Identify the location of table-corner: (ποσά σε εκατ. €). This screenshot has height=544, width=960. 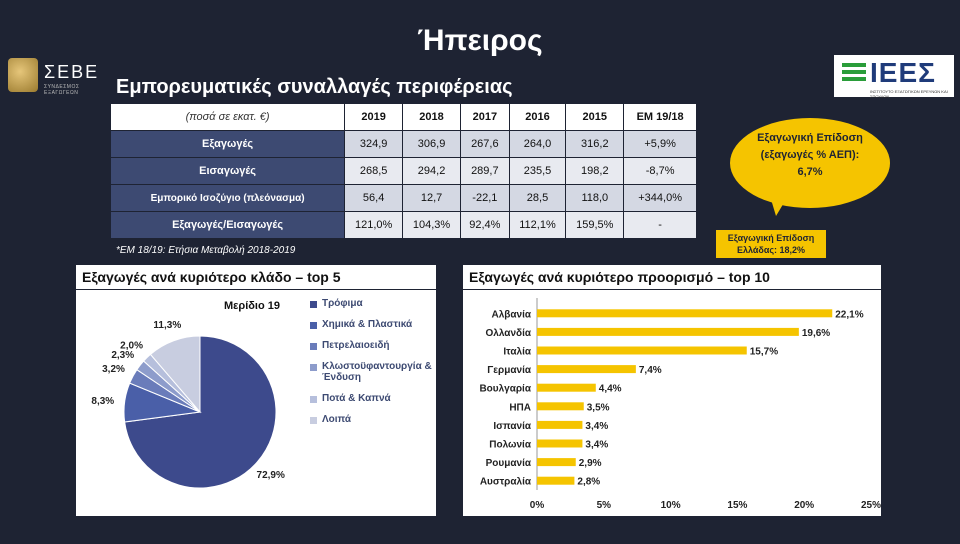
(227, 117).